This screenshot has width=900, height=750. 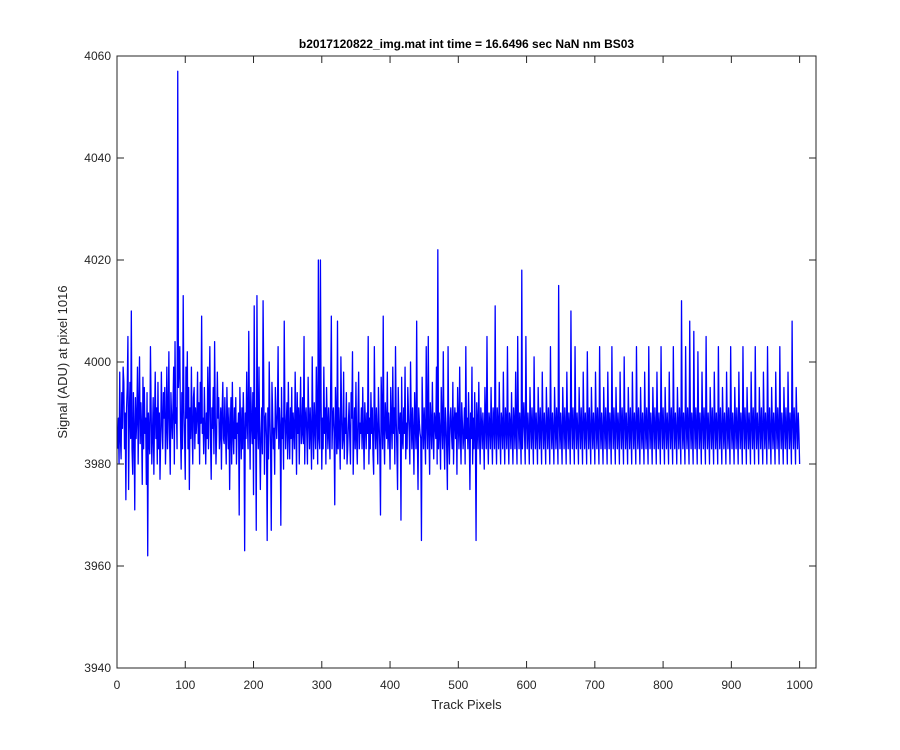 What do you see at coordinates (62, 361) in the screenshot?
I see `y-axis-label: Signal (ADU) at pixel 1016` at bounding box center [62, 361].